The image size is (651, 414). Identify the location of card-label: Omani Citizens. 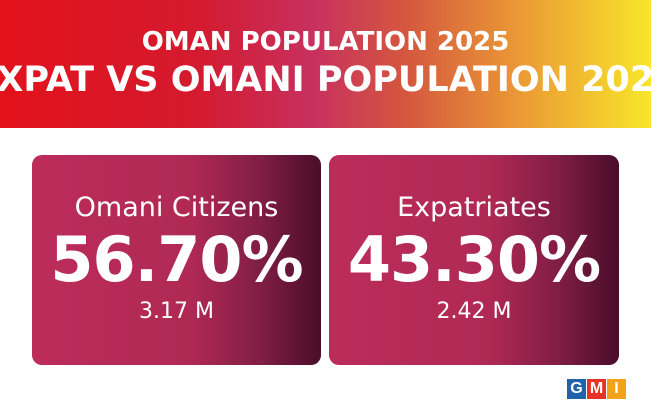
(176, 207).